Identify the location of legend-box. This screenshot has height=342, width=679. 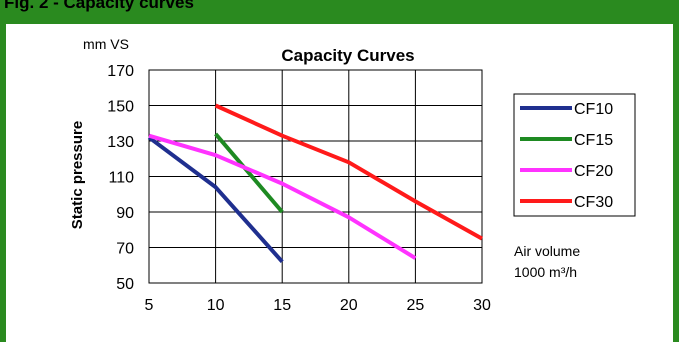
(574, 155).